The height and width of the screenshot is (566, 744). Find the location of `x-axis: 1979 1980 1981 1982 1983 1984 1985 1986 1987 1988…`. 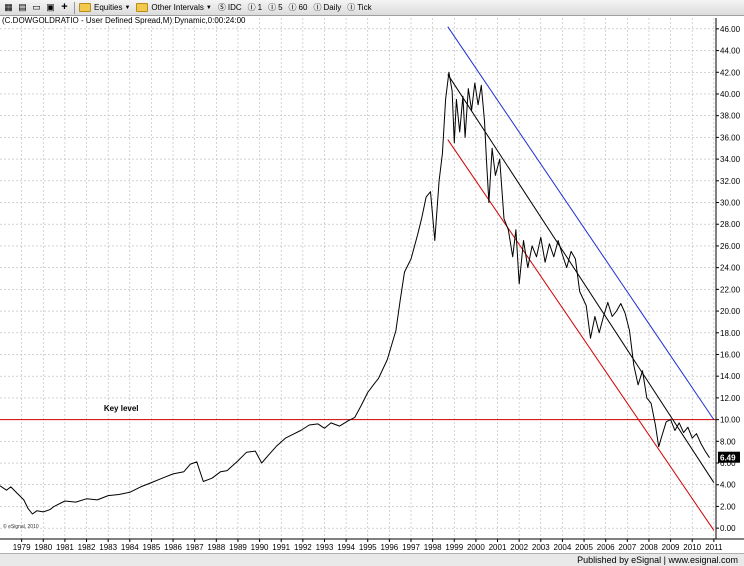

x-axis: 1979 1980 1981 1982 1983 1984 1985 1986 1987 1988… is located at coordinates (372, 545).